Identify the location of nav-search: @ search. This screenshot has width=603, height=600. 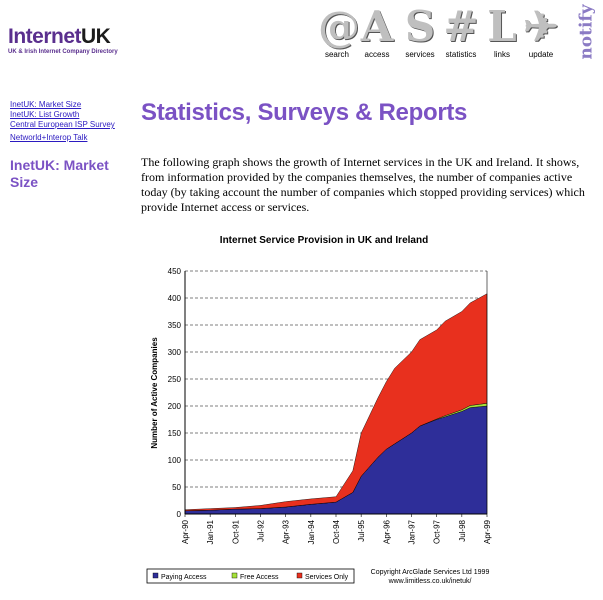
(339, 31).